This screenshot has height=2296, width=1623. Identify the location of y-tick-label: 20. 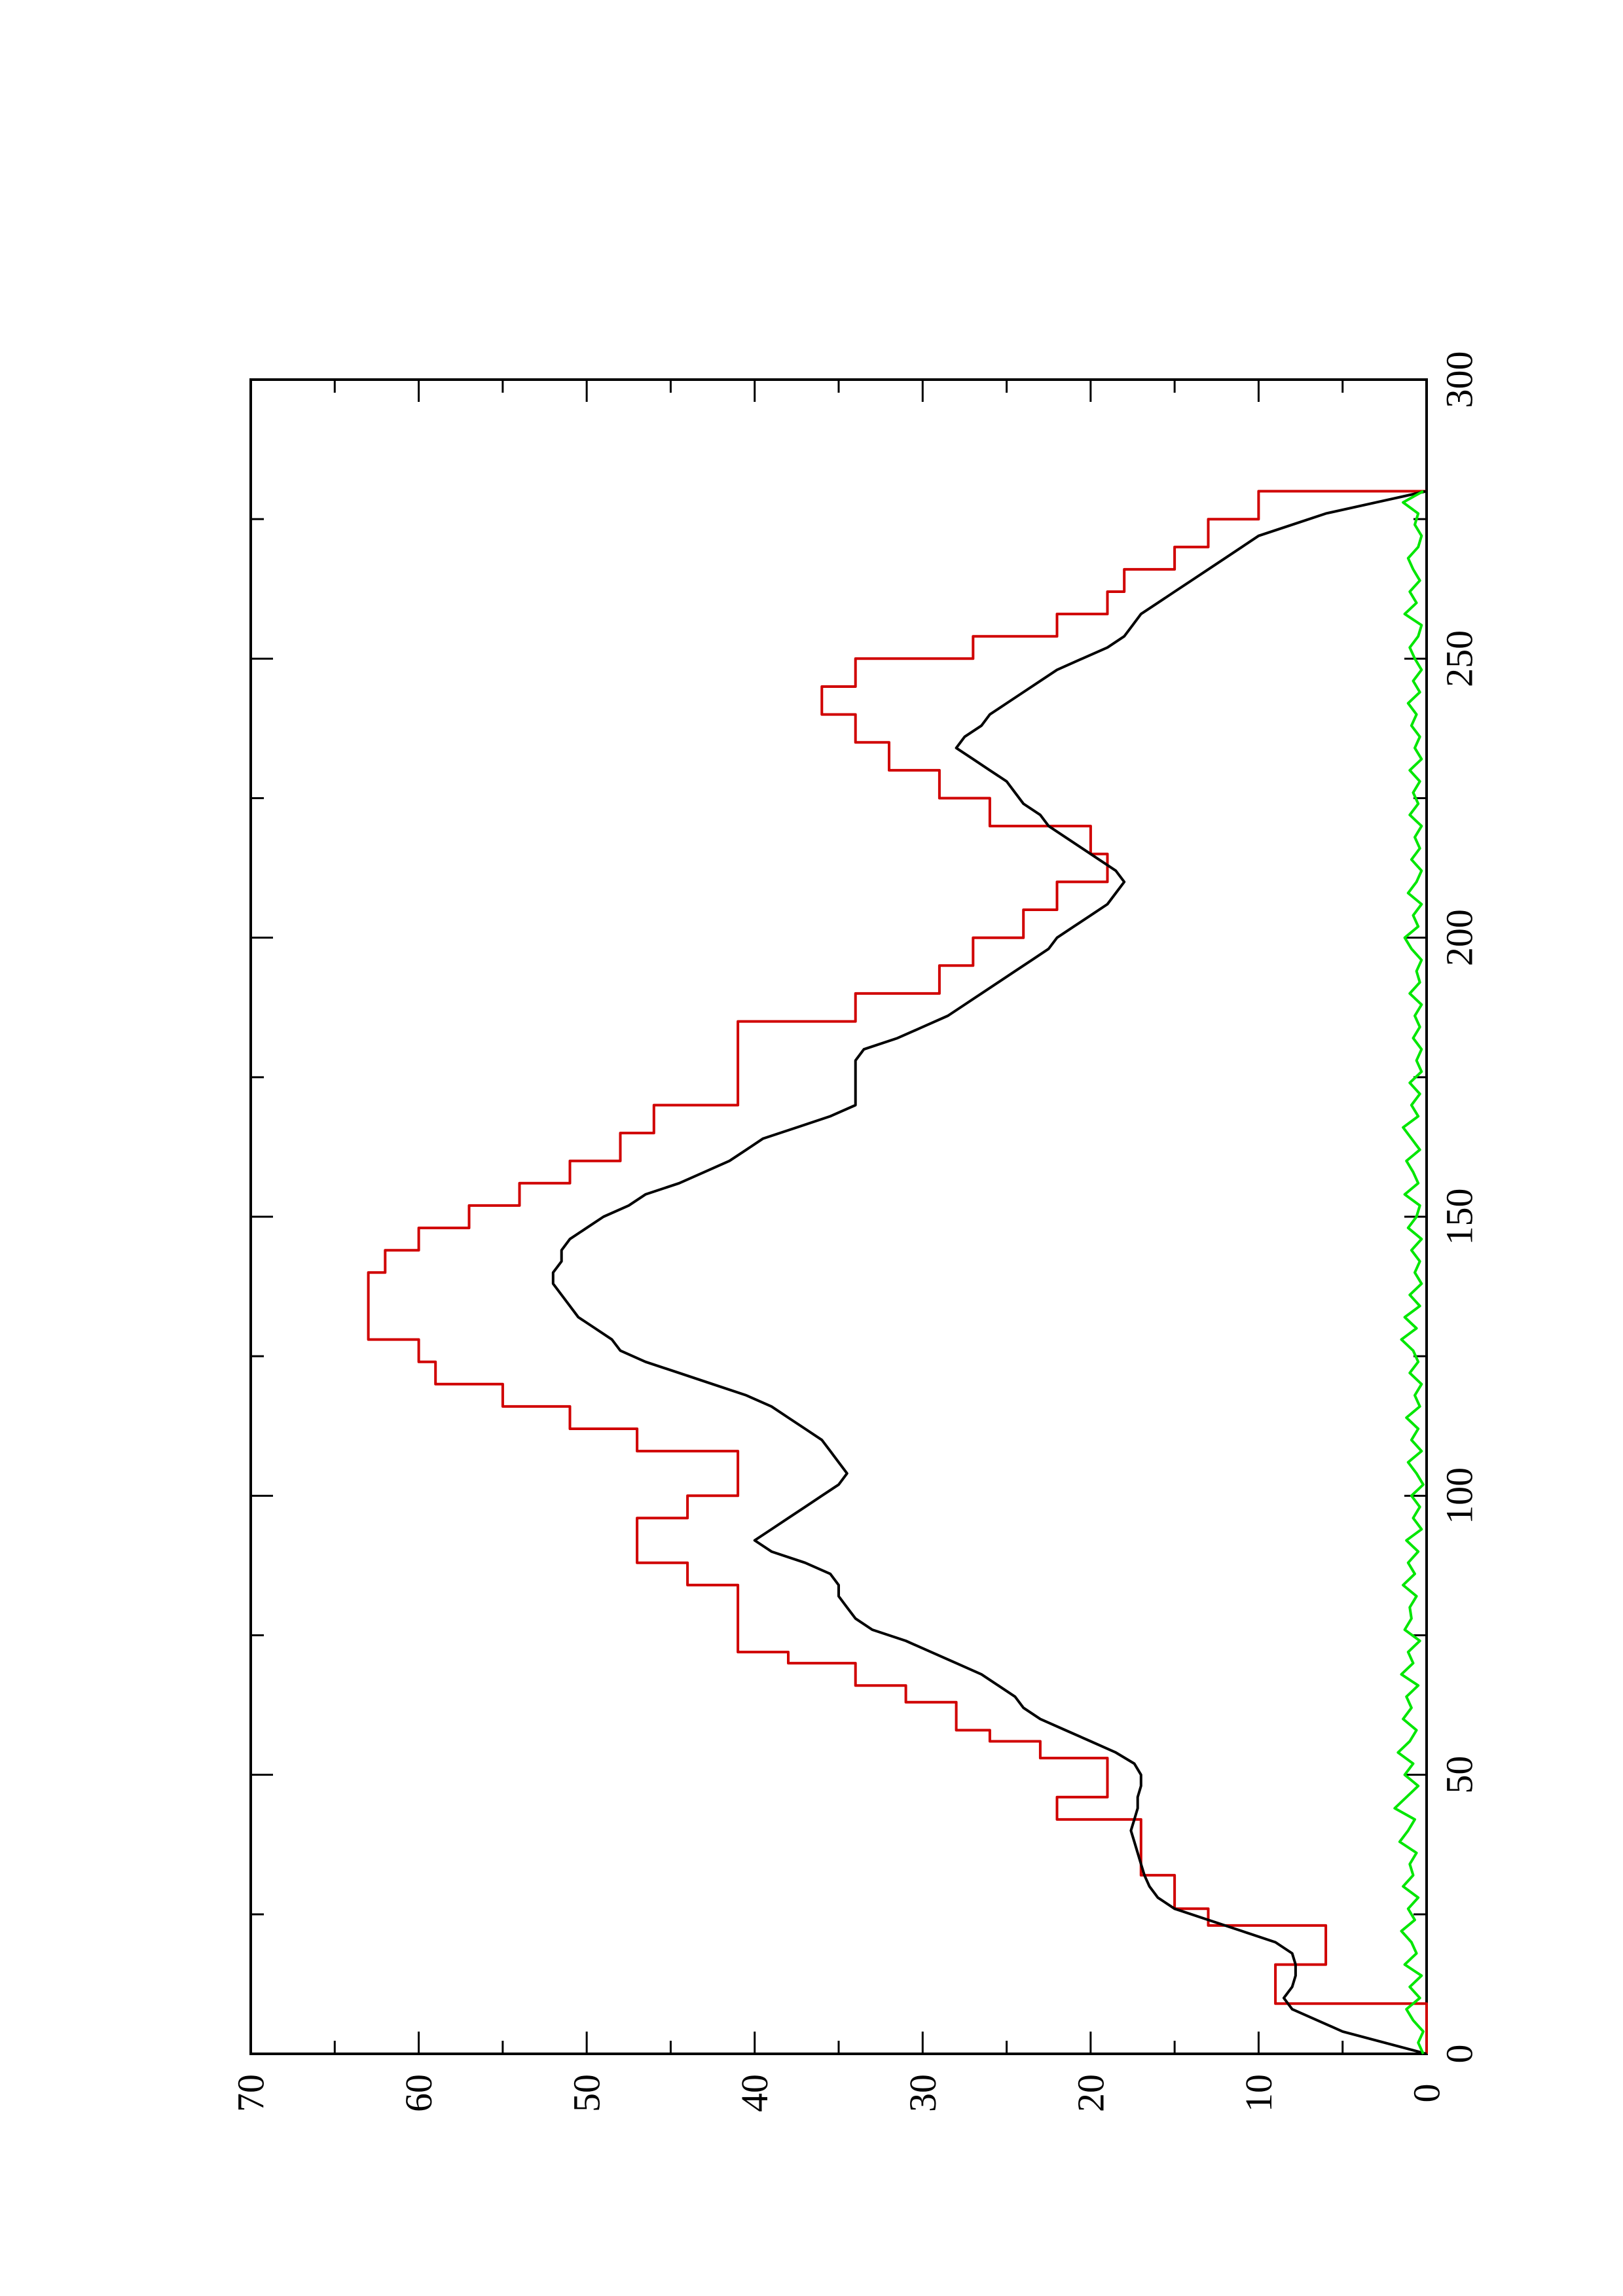
(1090, 2093).